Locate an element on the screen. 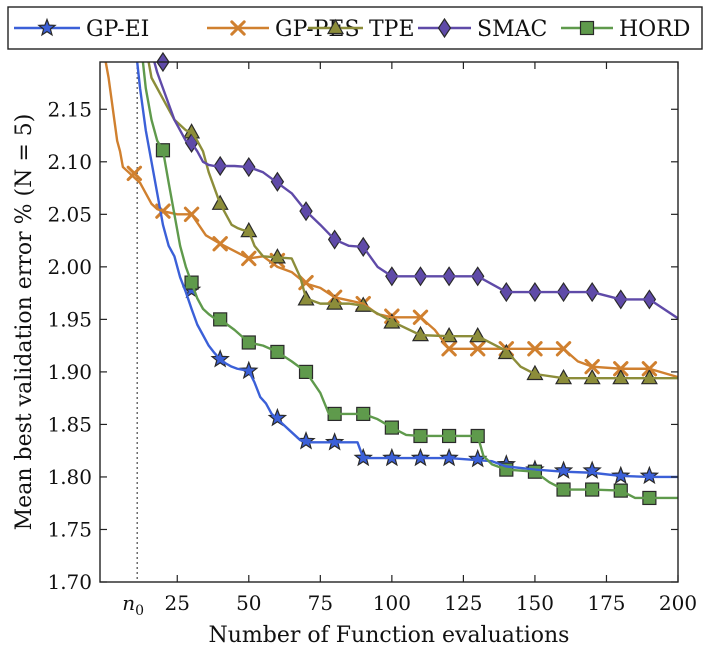 This screenshot has height=660, width=712. n0-label: n0 is located at coordinates (133, 605).